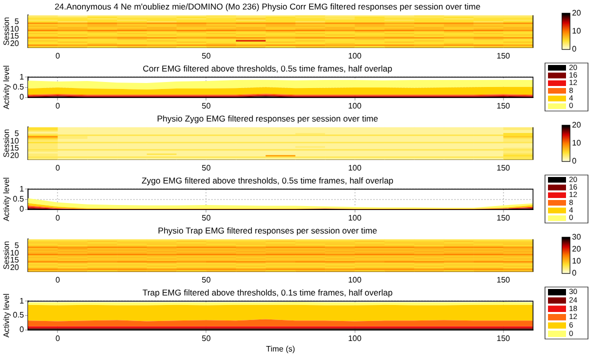  I want to click on x-axis-title: Time (s), so click(281, 349).